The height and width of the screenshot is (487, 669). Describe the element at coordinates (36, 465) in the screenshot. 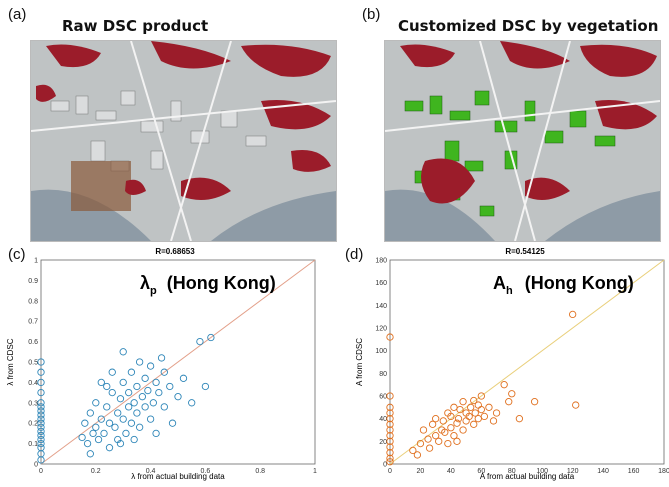

I see `y-tick-label: 0` at that location.